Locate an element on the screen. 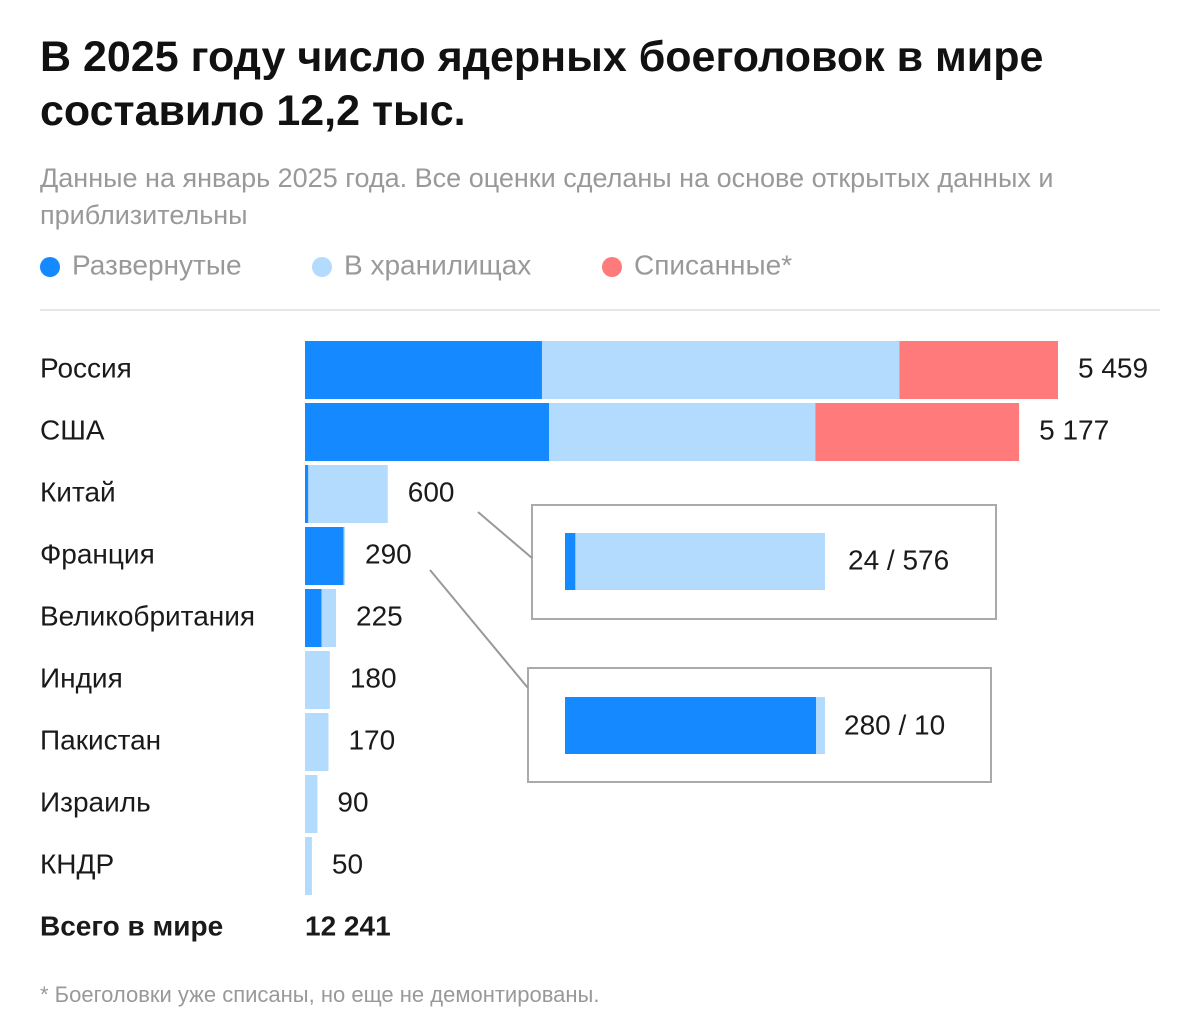 The width and height of the screenshot is (1200, 1017). category-label: Индия is located at coordinates (81, 677).